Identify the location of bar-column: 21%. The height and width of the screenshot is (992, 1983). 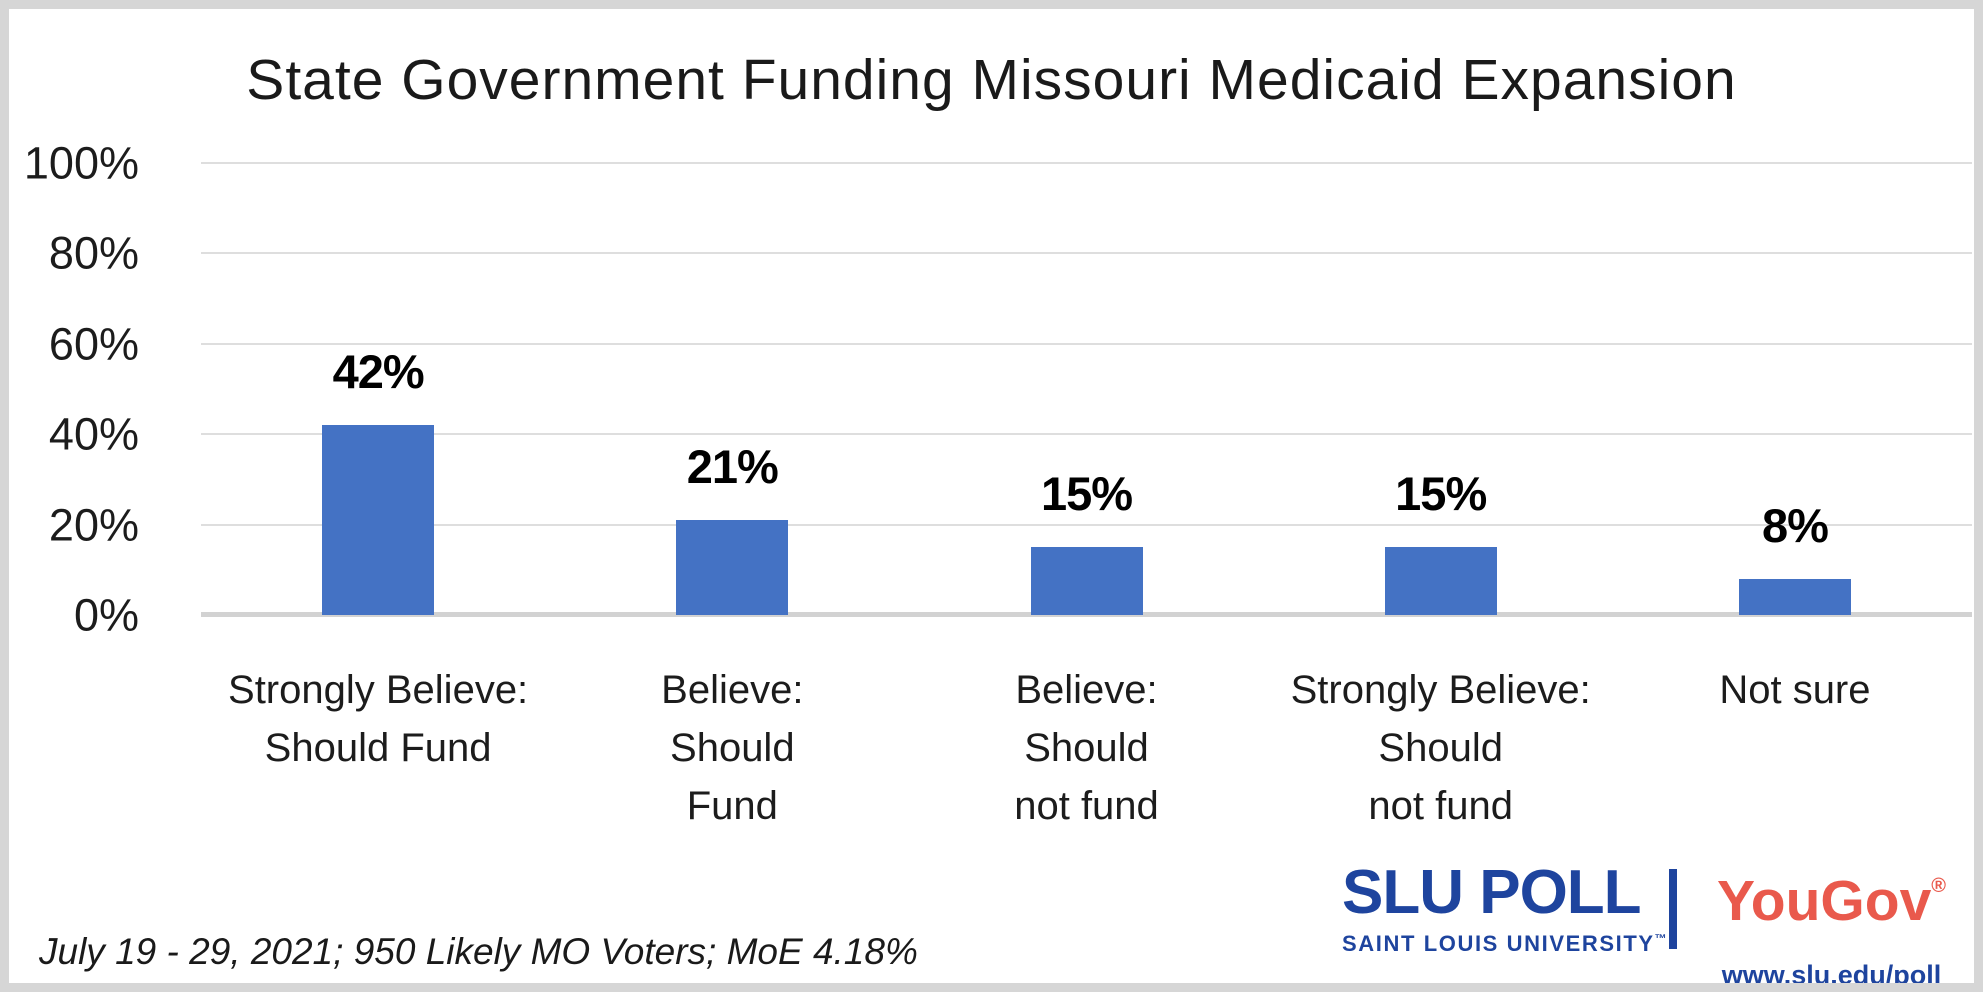
(732, 389).